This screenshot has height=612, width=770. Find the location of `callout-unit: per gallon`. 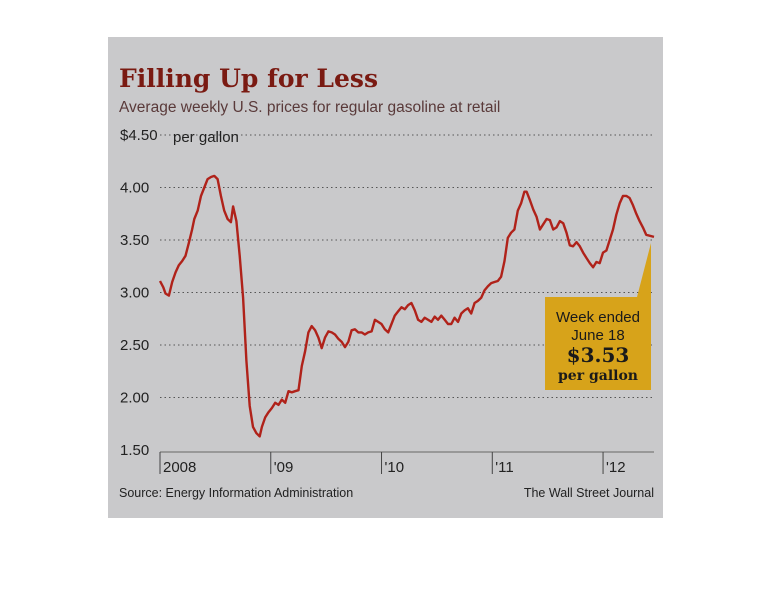

callout-unit: per gallon is located at coordinates (598, 376).